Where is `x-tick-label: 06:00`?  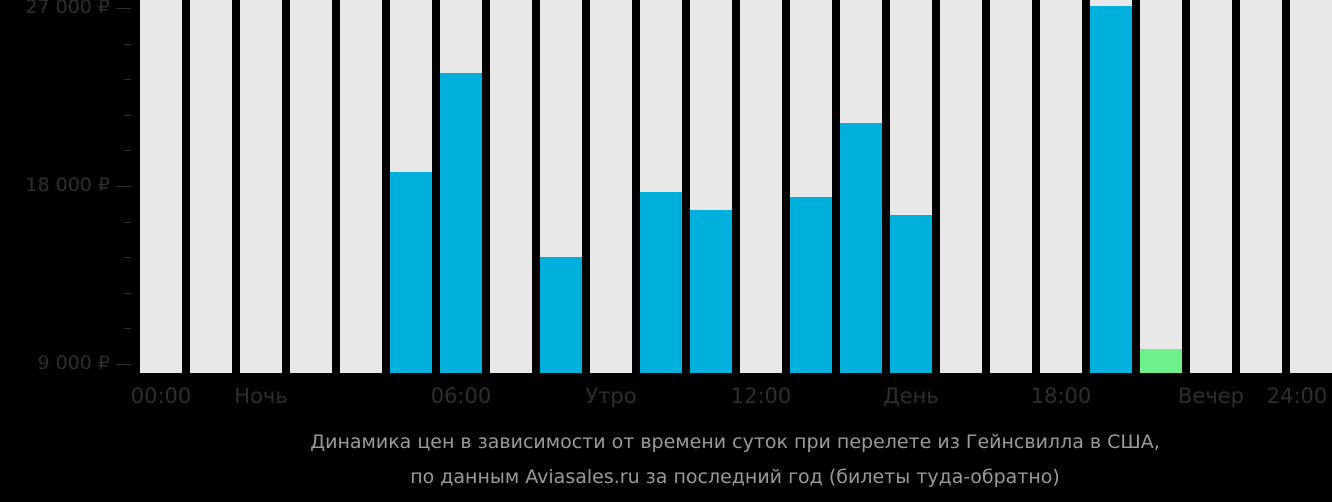
x-tick-label: 06:00 is located at coordinates (461, 396).